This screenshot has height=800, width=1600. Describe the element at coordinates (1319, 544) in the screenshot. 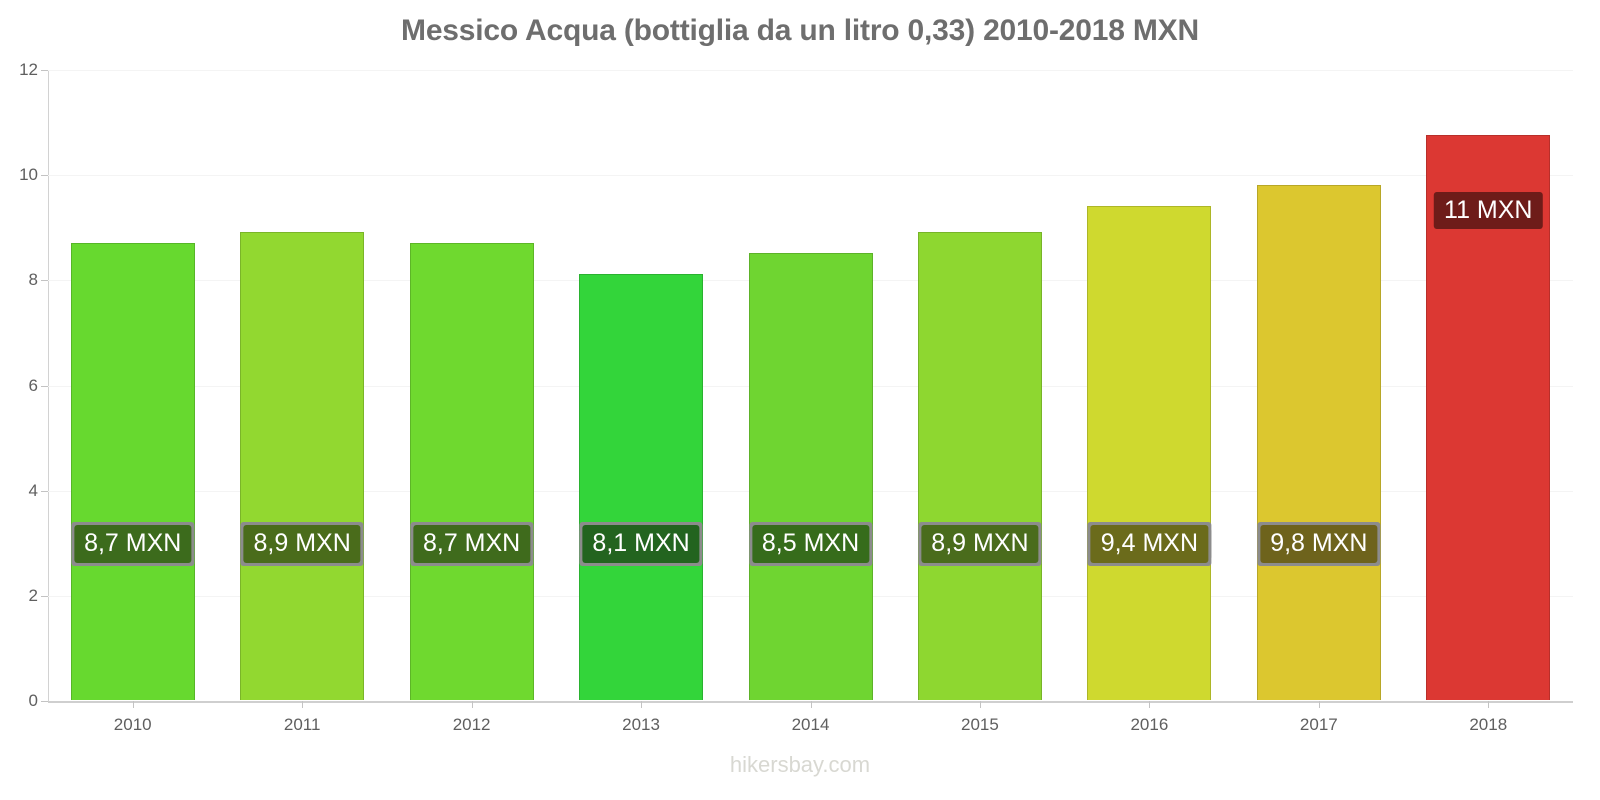

I see `bar-value-label: 9,8 MXN` at that location.